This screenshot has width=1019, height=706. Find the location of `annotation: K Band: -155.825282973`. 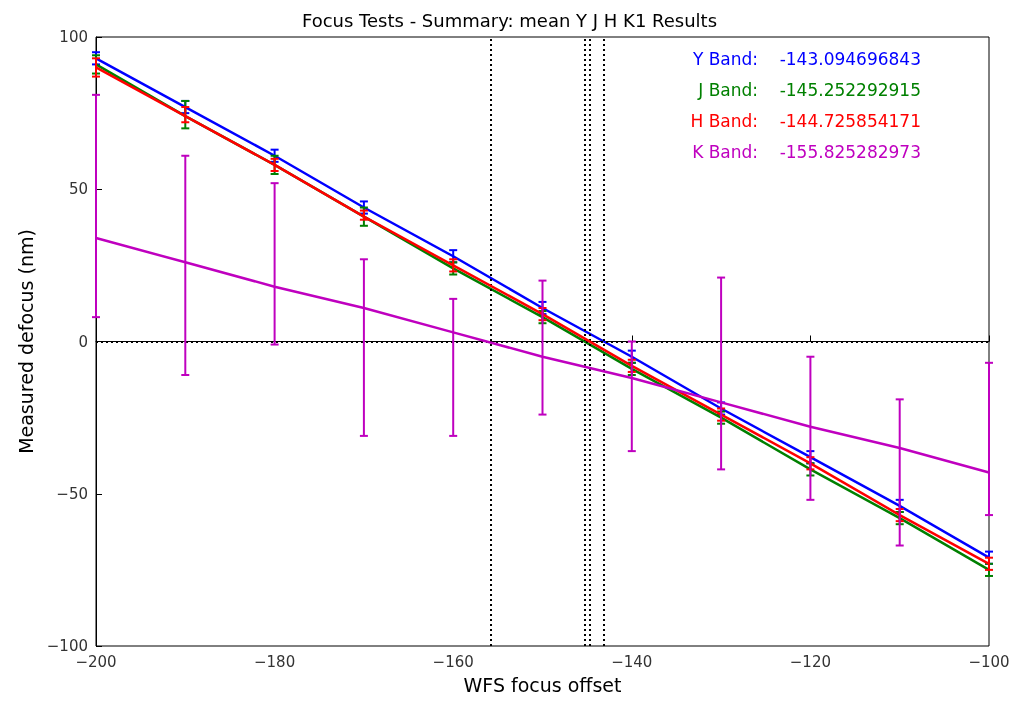

annotation: K Band: -155.825282973 is located at coordinates (807, 151).